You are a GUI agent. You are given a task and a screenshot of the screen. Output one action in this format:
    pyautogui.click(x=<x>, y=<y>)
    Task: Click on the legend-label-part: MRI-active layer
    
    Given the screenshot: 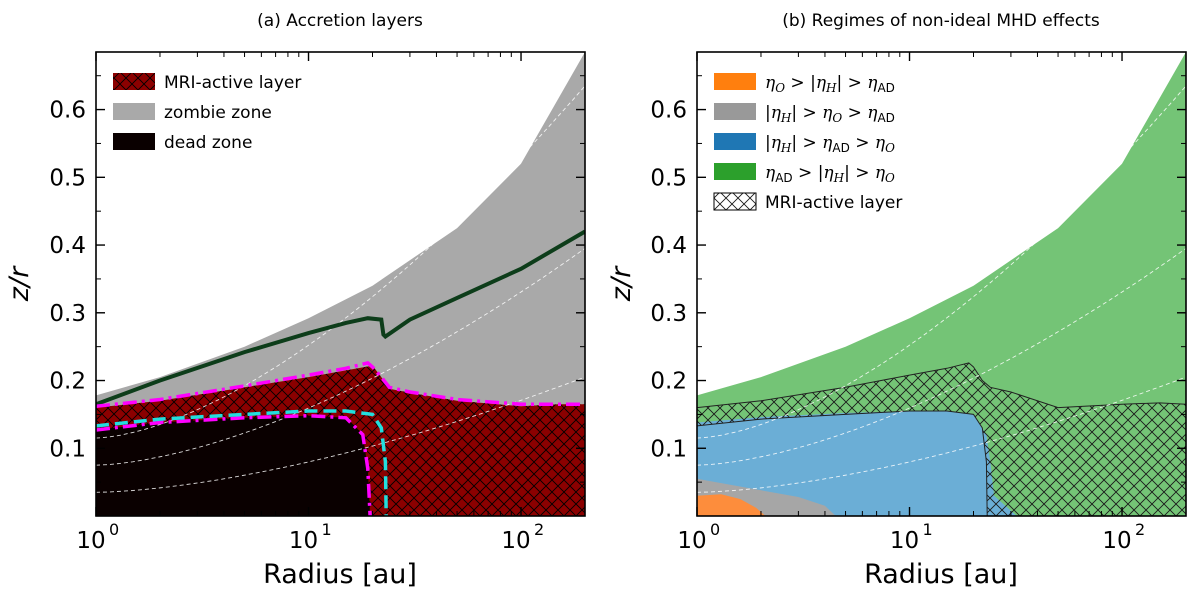 What is the action you would take?
    pyautogui.click(x=833, y=203)
    